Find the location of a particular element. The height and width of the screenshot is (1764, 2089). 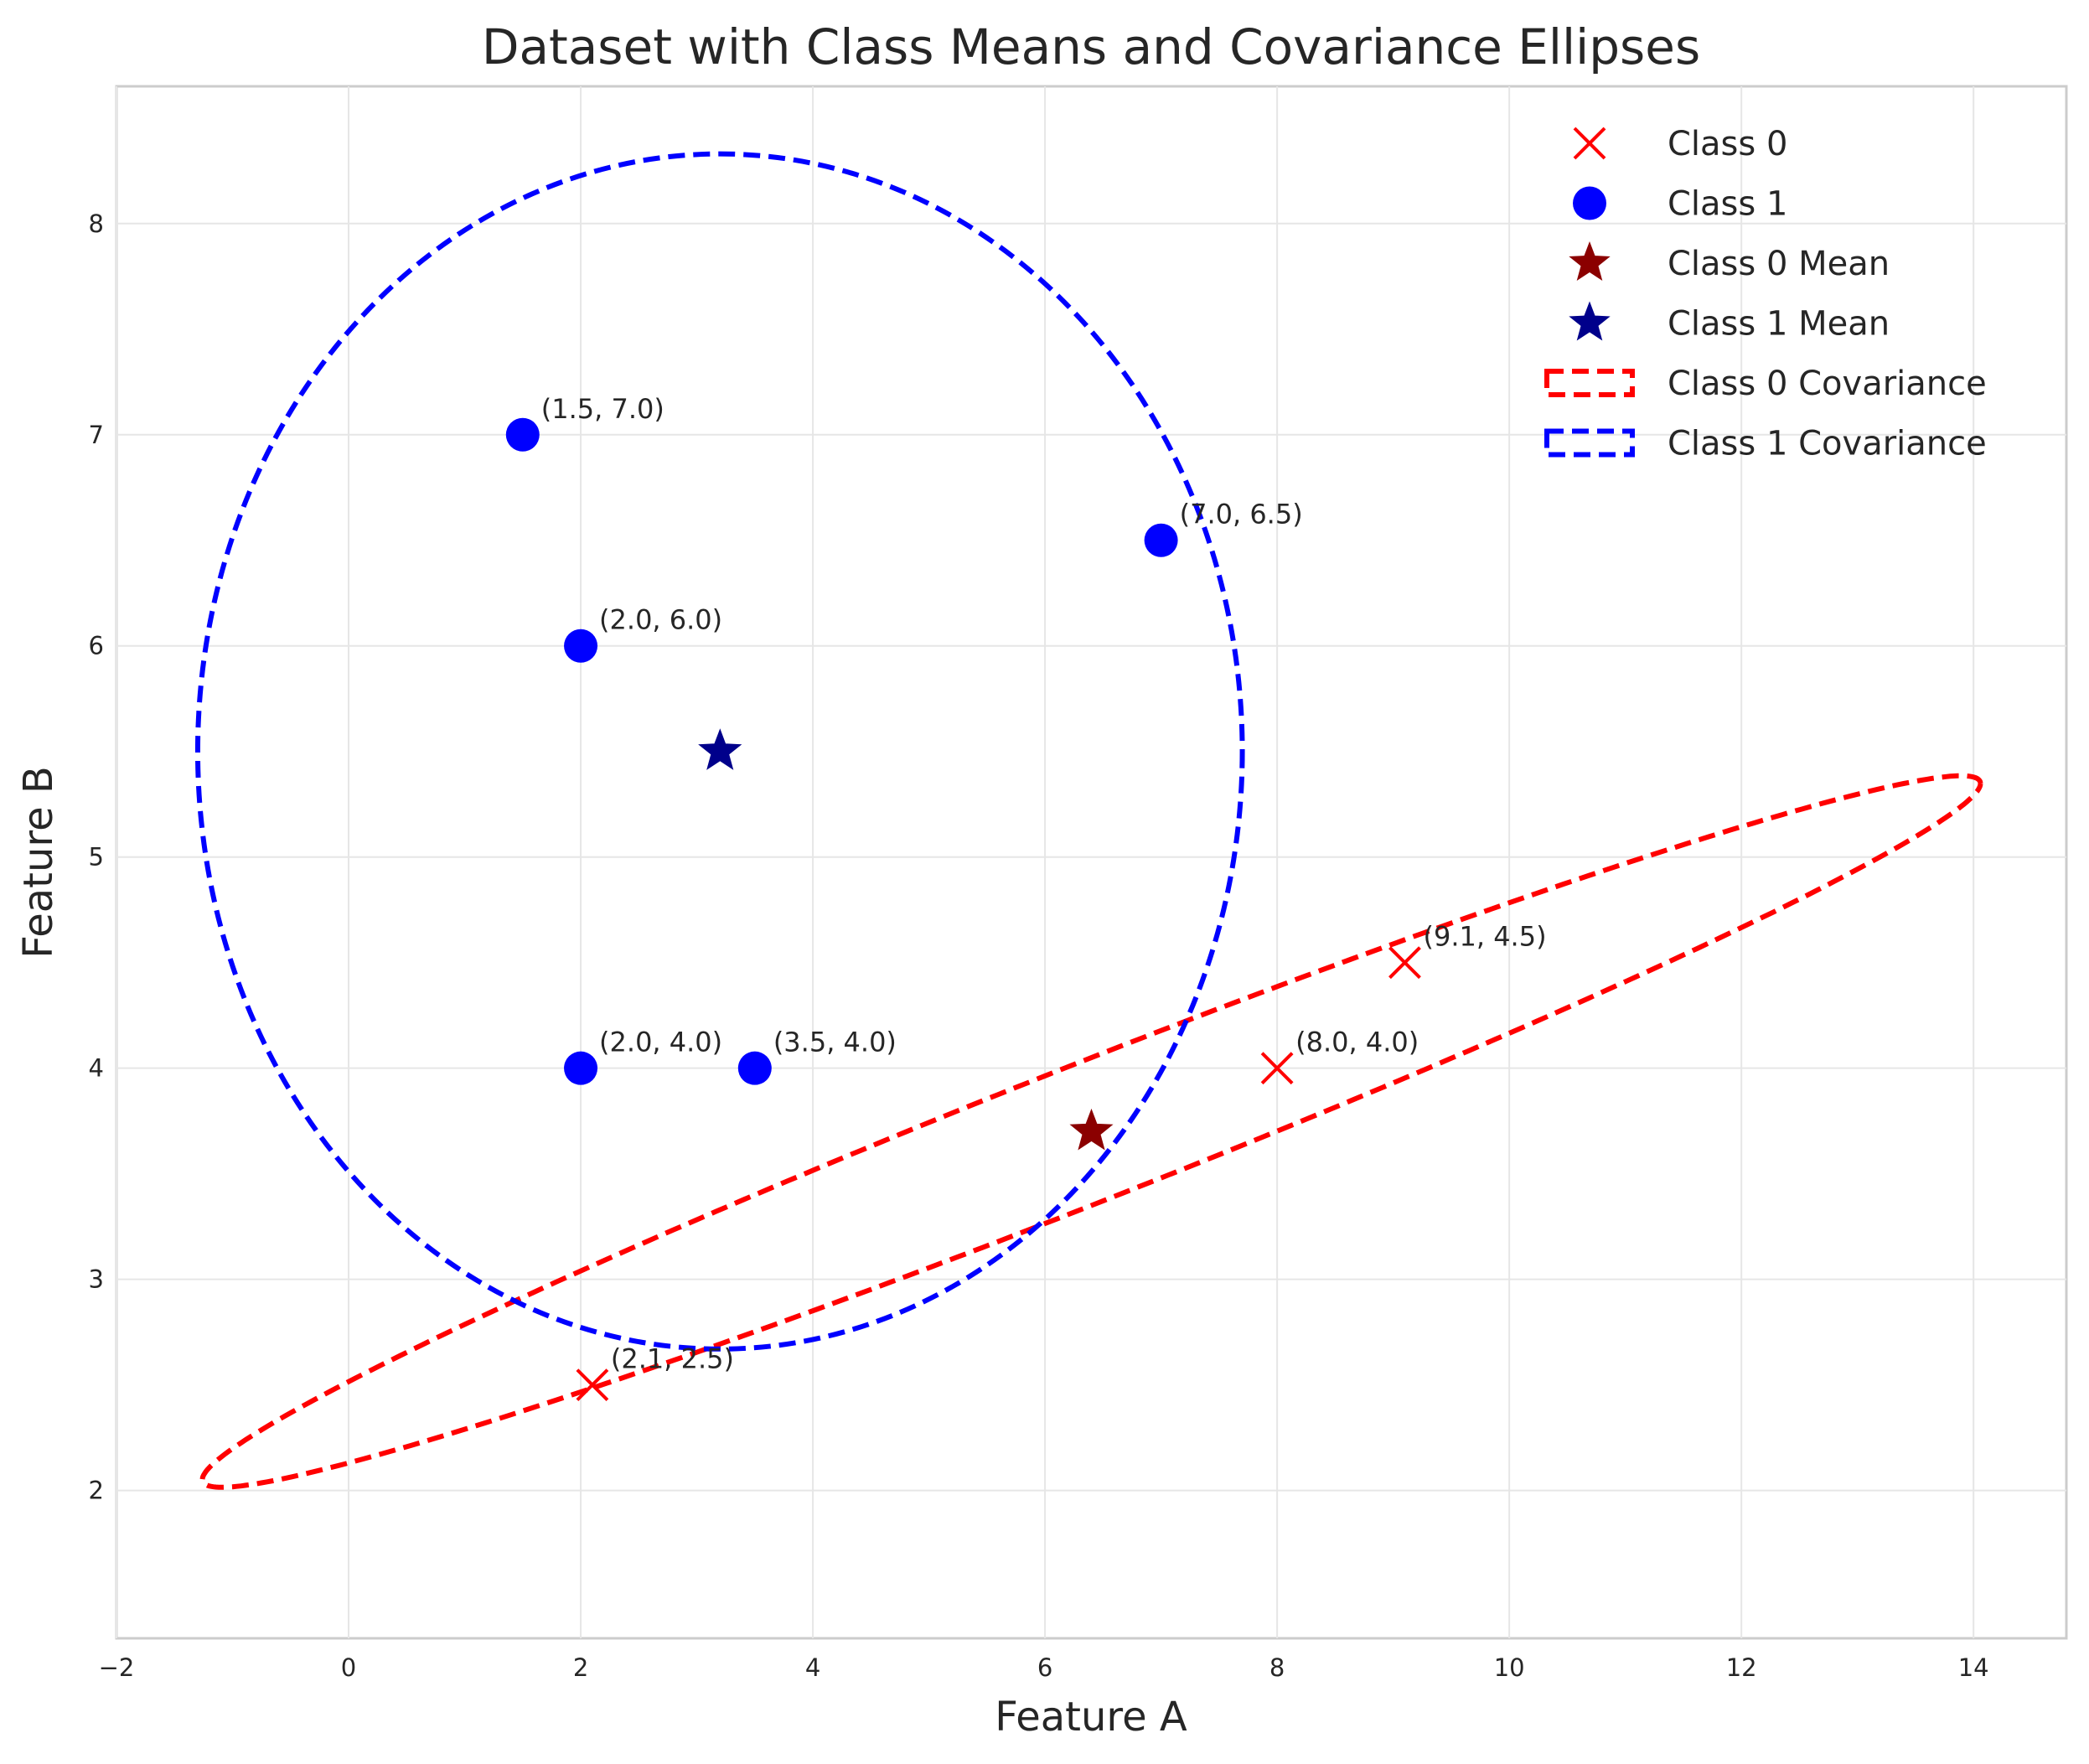

legend-item: Class 0 is located at coordinates (1680, 144).